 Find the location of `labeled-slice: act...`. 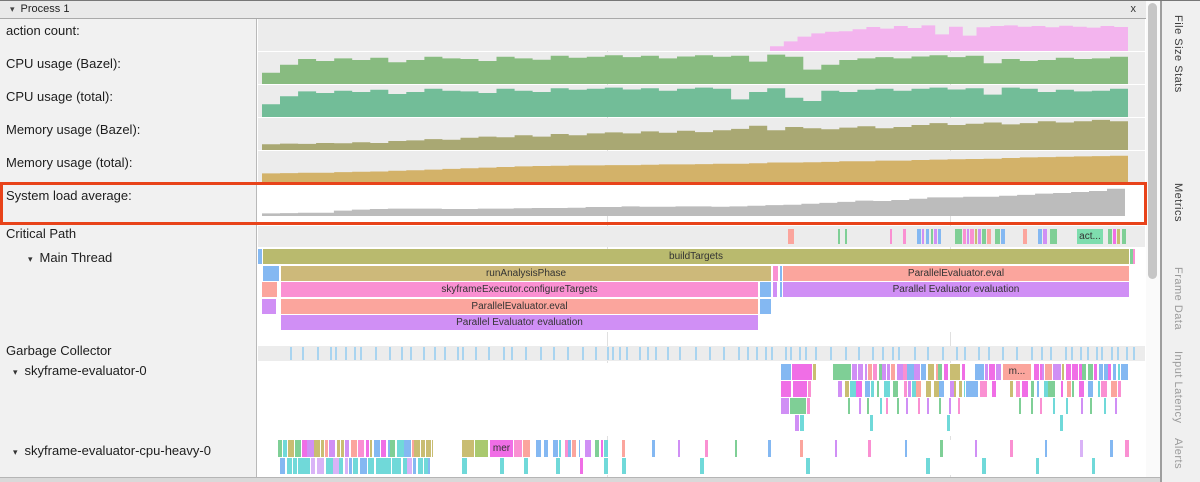

labeled-slice: act... is located at coordinates (1090, 236).